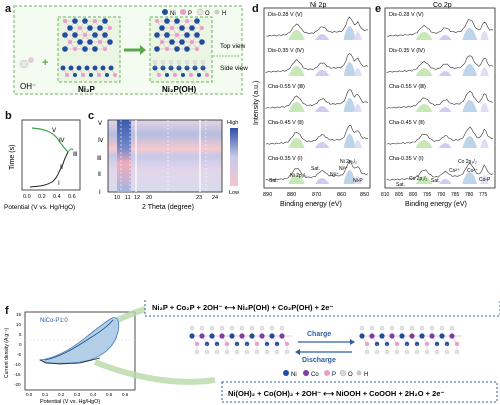 The width and height of the screenshot is (500, 405). What do you see at coordinates (440, 98) in the screenshot?
I see `panel-e-frame` at bounding box center [440, 98].